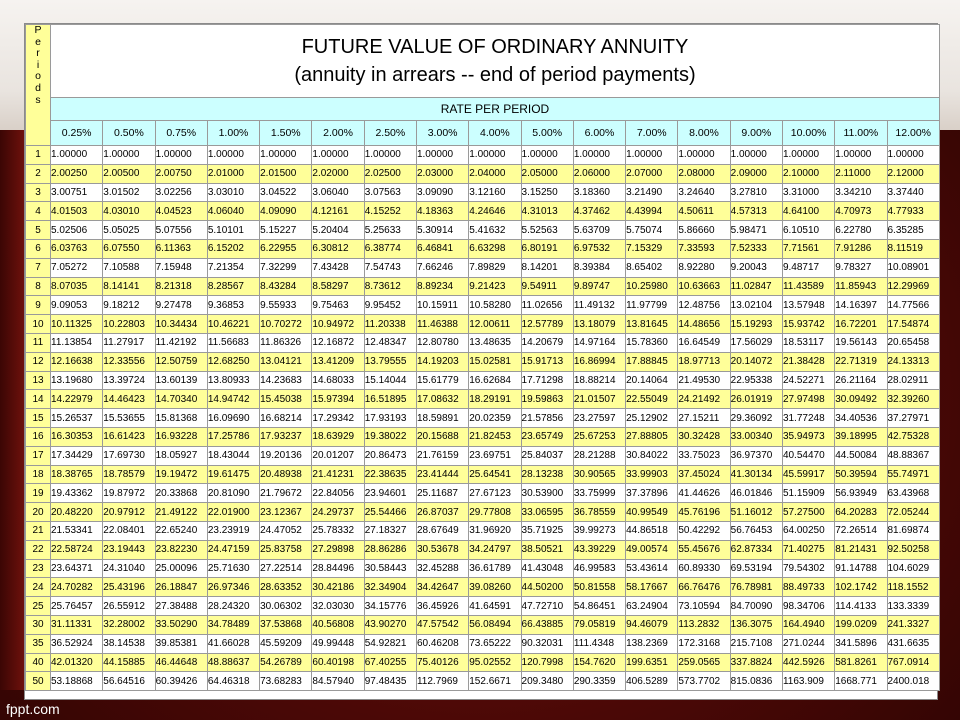 This screenshot has height=720, width=960. What do you see at coordinates (76, 173) in the screenshot?
I see `value-cell: 2.00250` at bounding box center [76, 173].